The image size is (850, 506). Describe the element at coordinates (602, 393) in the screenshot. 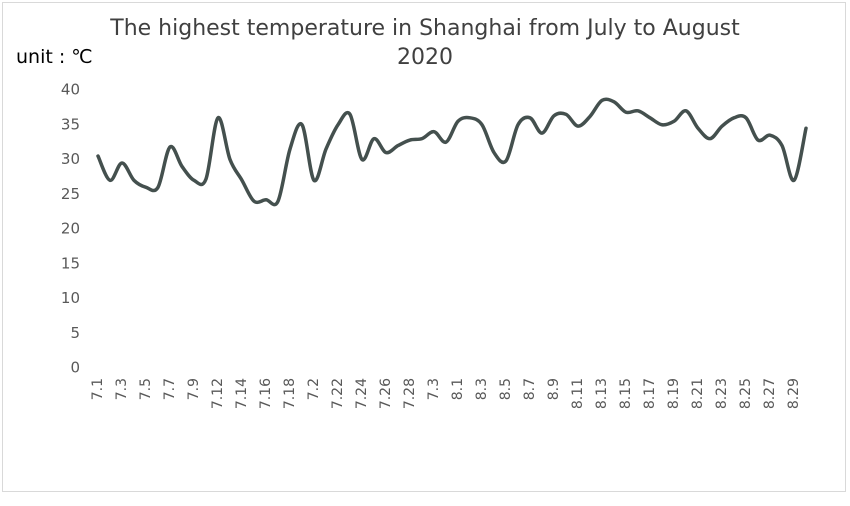

I see `x-tick-label: 8.13` at that location.